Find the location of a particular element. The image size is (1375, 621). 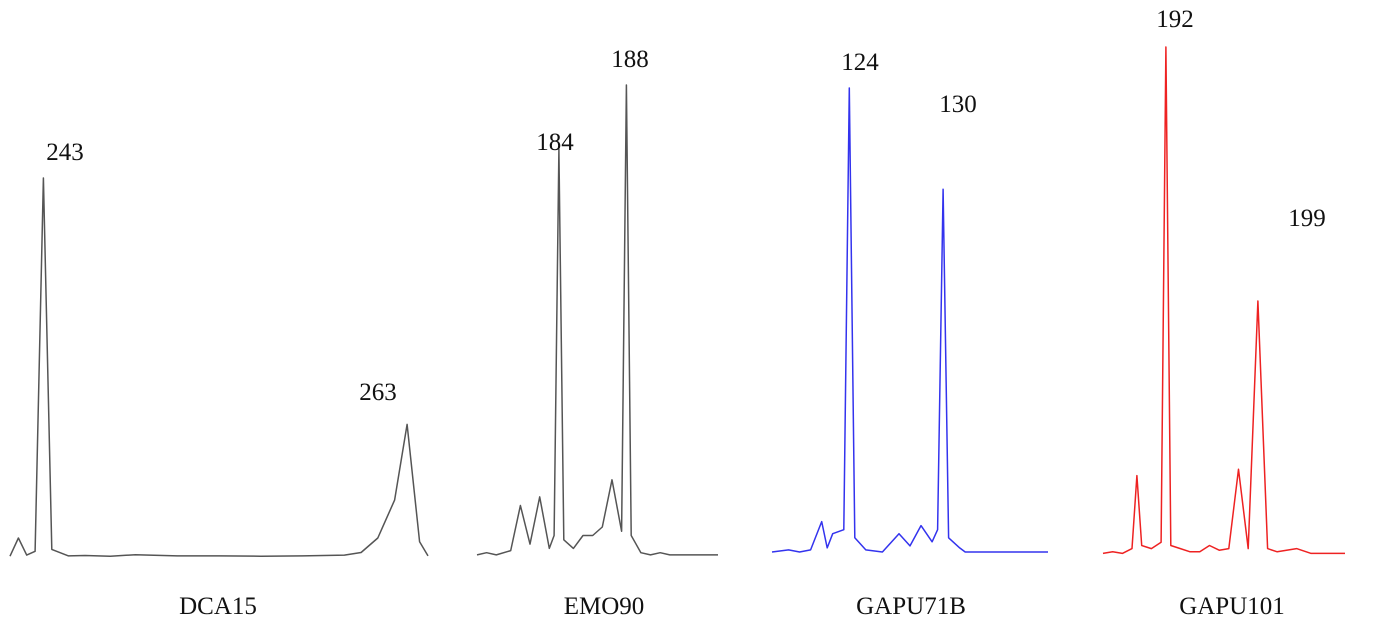

marker-label: GAPU101 is located at coordinates (1232, 606).